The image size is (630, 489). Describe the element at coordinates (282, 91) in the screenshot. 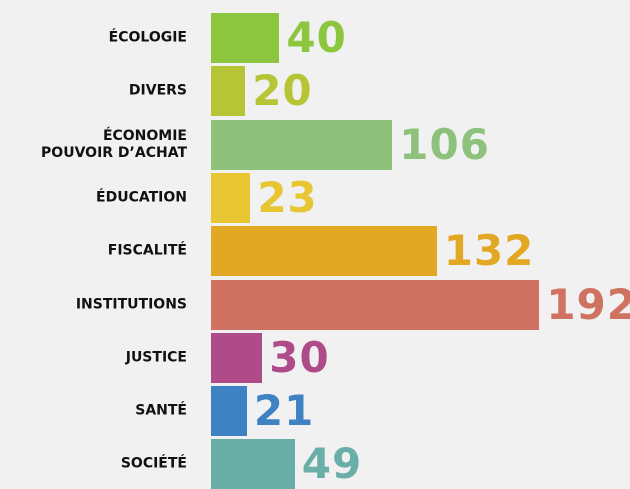

I see `value-label: 20` at that location.